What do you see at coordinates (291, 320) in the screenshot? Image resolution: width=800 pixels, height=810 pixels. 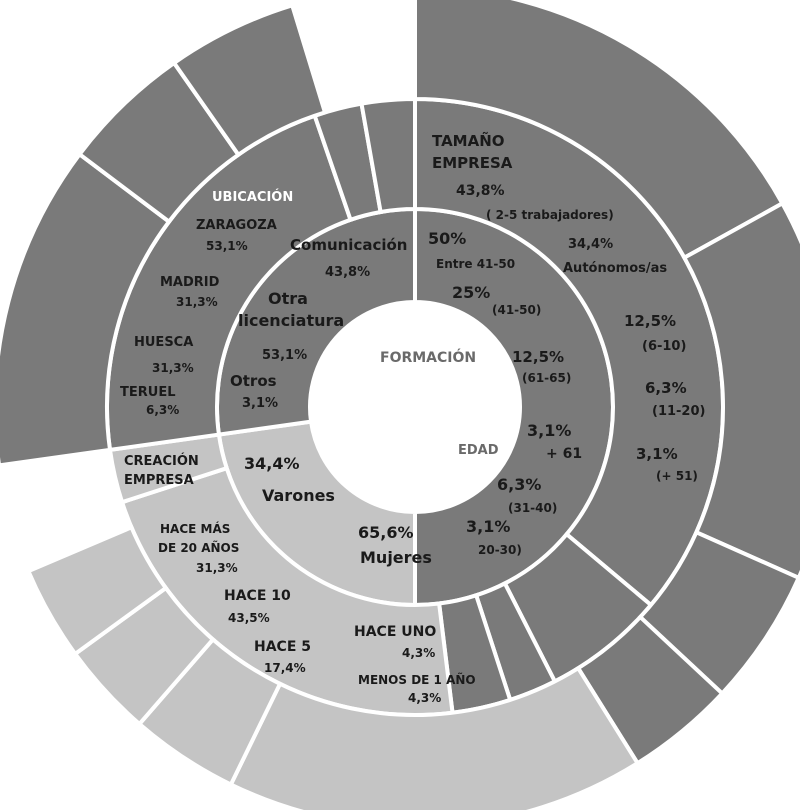 I see `formacion-otra-label-line2: licenciatura` at bounding box center [291, 320].